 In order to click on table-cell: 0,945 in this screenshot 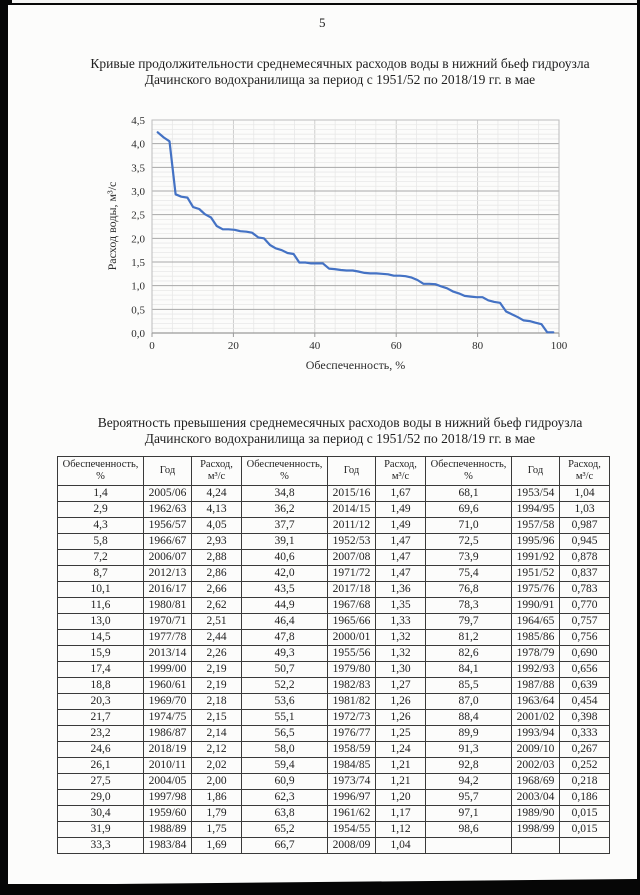, I will do `click(584, 541)`.